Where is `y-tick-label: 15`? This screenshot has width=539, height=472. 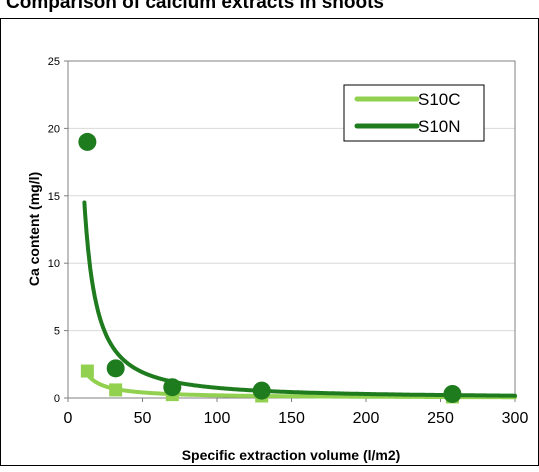
y-tick-label: 15 is located at coordinates (54, 197).